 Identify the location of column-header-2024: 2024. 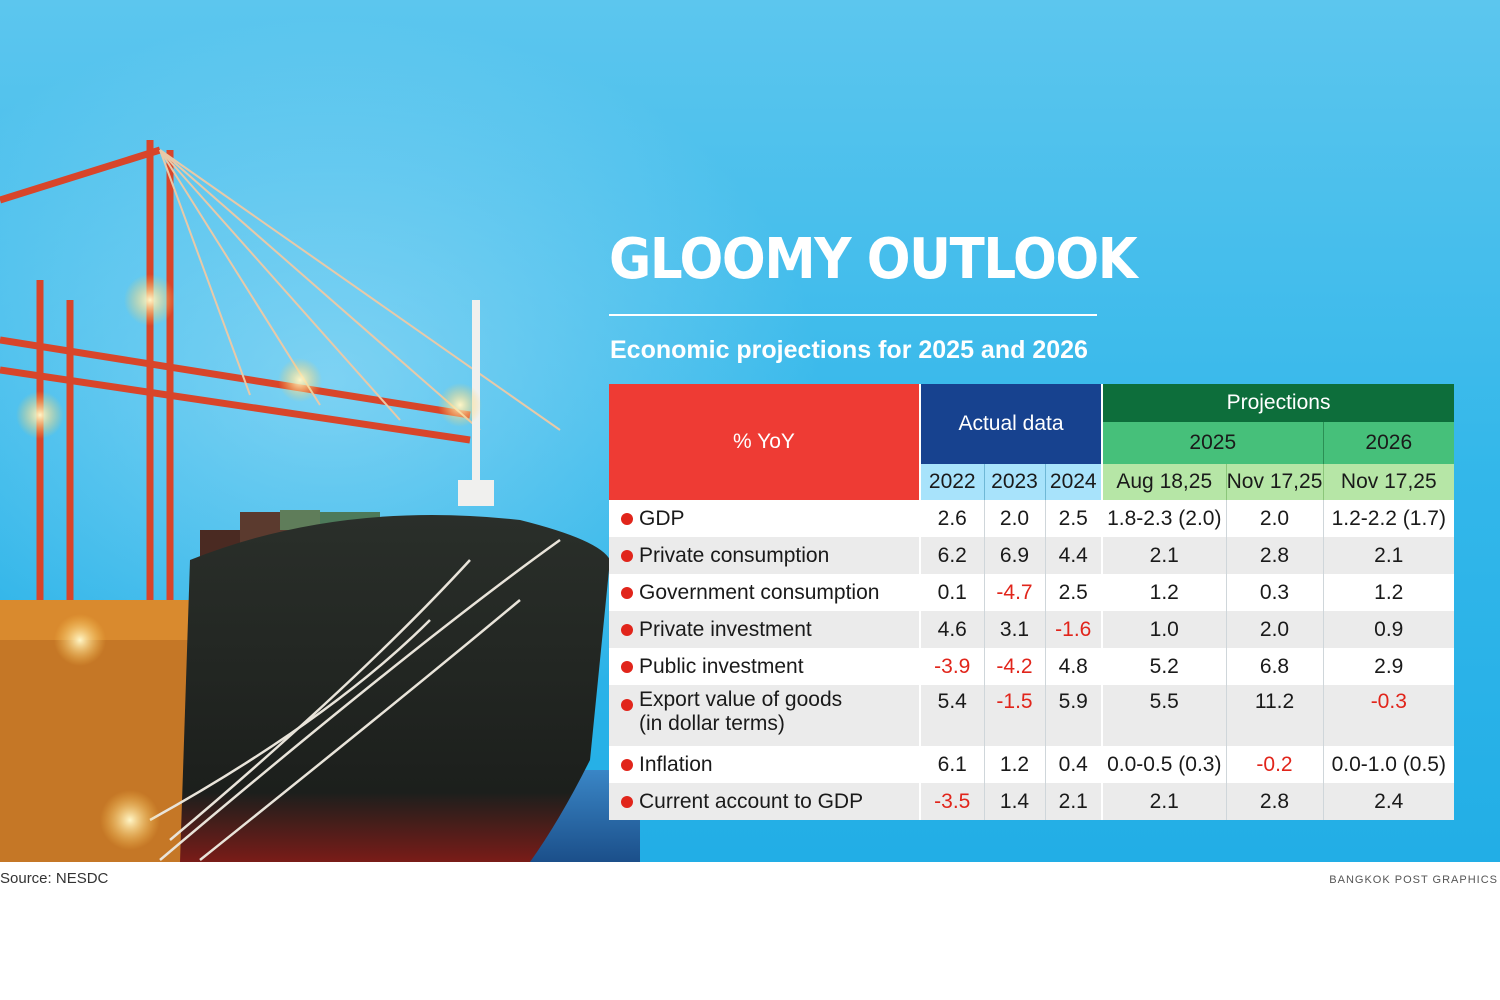
(1074, 482).